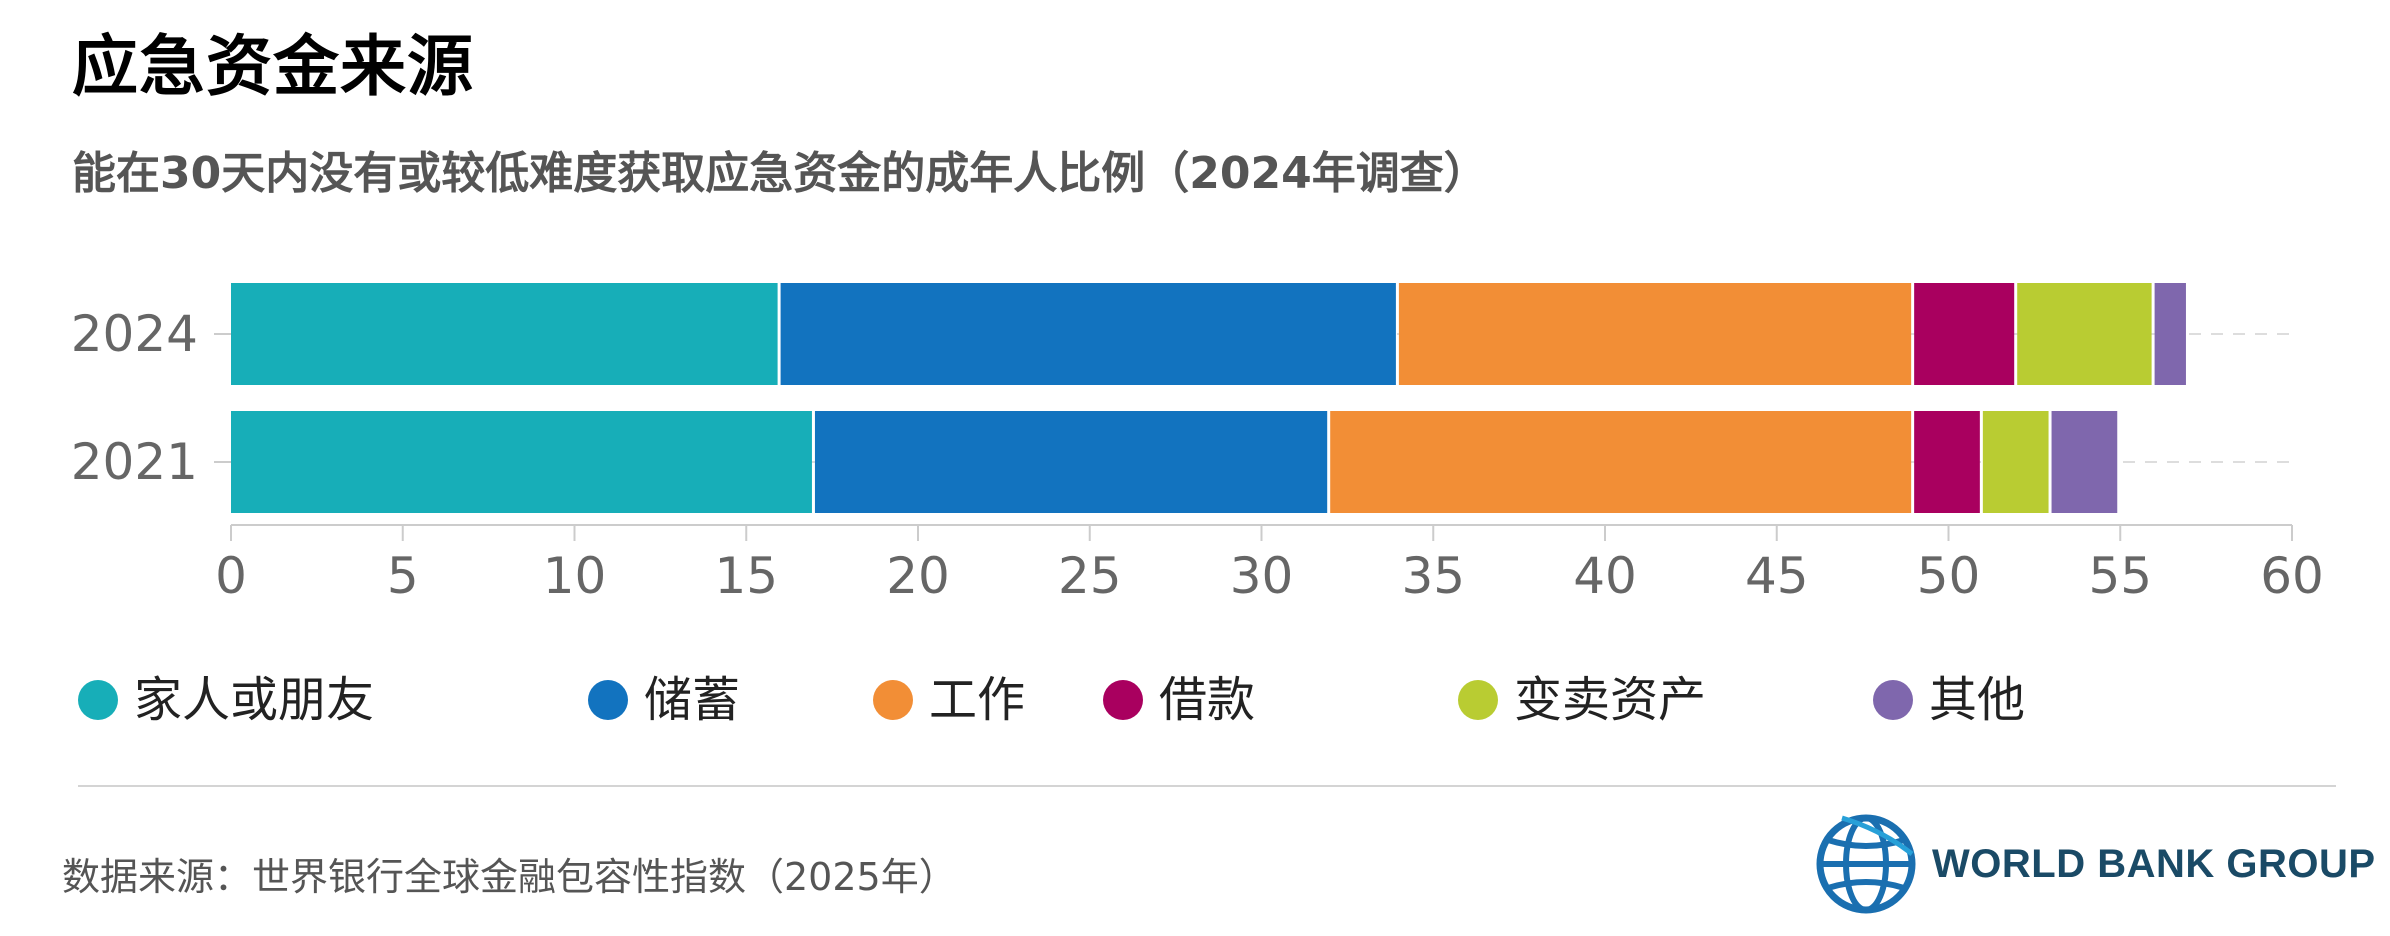 The image size is (2390, 936). What do you see at coordinates (2154, 863) in the screenshot?
I see `logo-wordmark: WORLD BANK GROUP` at bounding box center [2154, 863].